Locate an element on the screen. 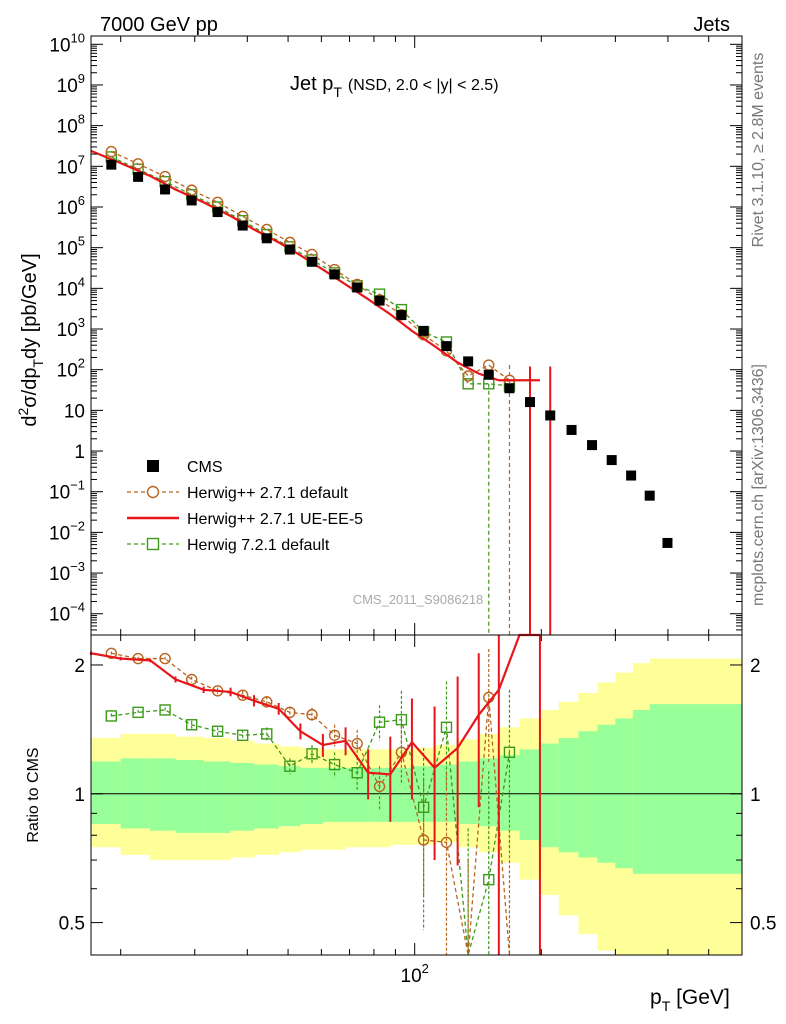 Image resolution: width=786 pixels, height=1024 pixels. y-axis-label: d2σ/dpTdy [pb/GeV] is located at coordinates (30, 339).